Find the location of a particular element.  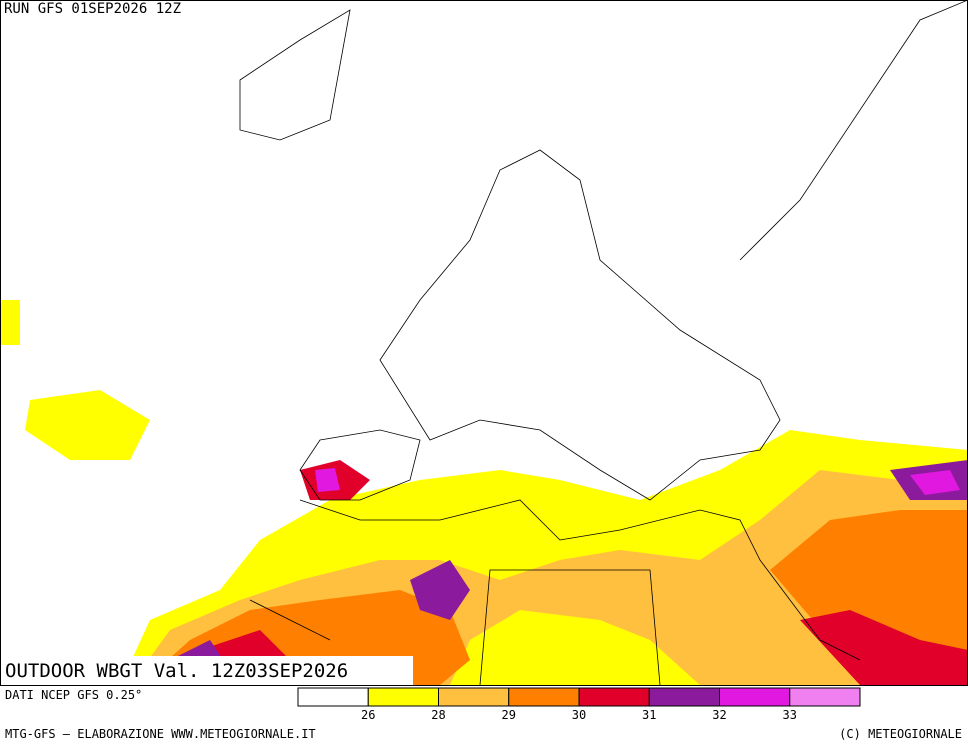

legend-threshold: 26 is located at coordinates (368, 715).